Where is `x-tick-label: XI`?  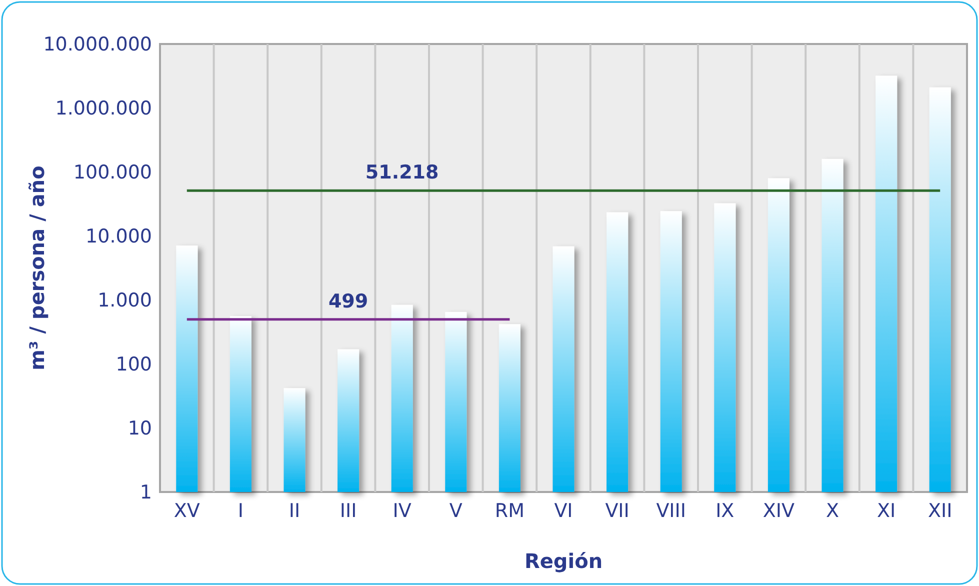
x-tick-label: XI is located at coordinates (886, 511).